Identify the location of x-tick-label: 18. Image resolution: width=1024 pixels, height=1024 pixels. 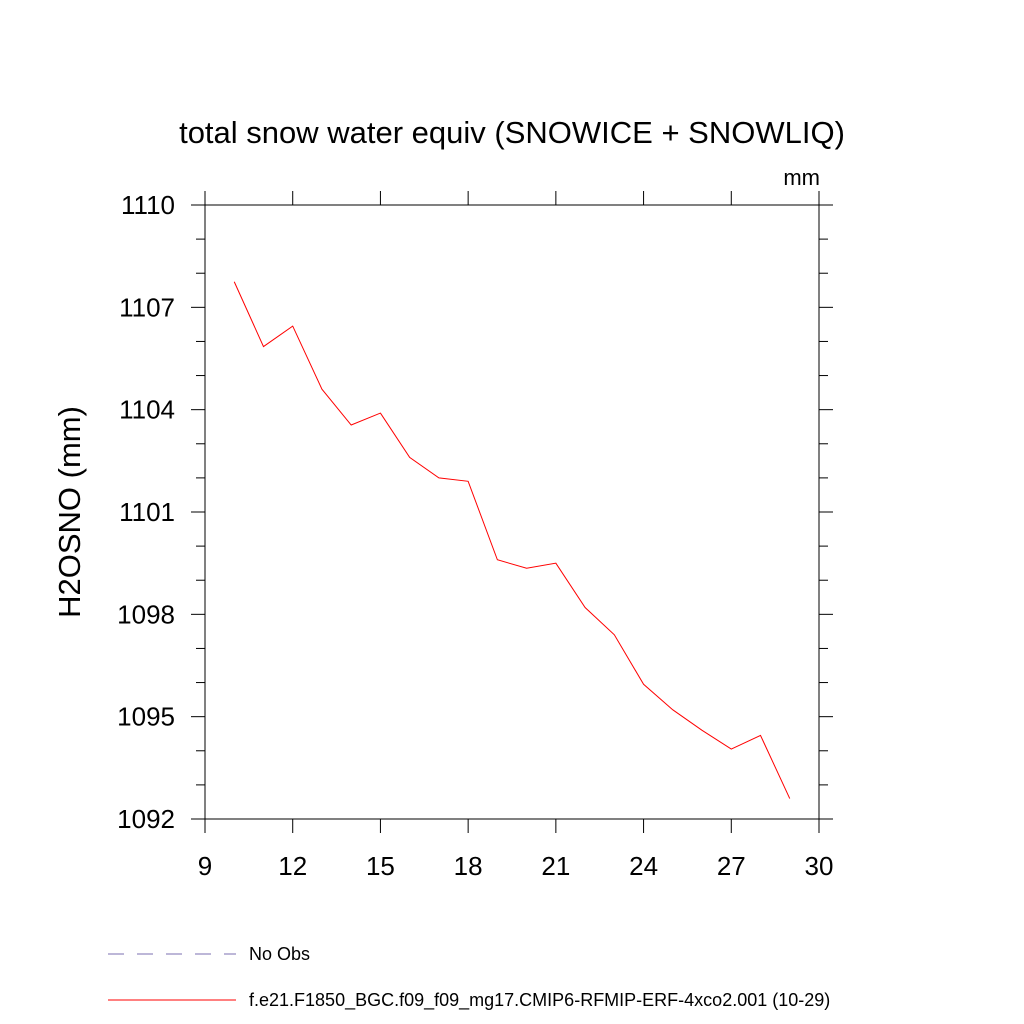
(468, 866).